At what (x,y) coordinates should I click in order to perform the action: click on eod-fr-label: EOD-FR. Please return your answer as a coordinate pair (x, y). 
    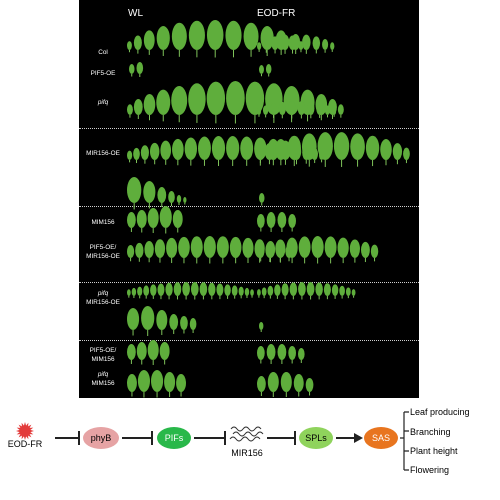
    Looking at the image, I should click on (25, 444).